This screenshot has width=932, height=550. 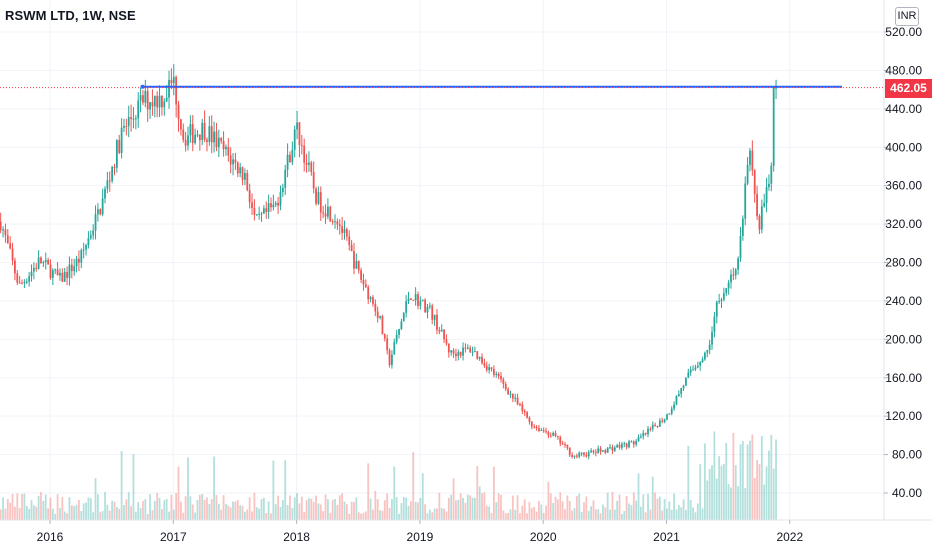 What do you see at coordinates (543, 537) in the screenshot?
I see `time-tick-label: 2020` at bounding box center [543, 537].